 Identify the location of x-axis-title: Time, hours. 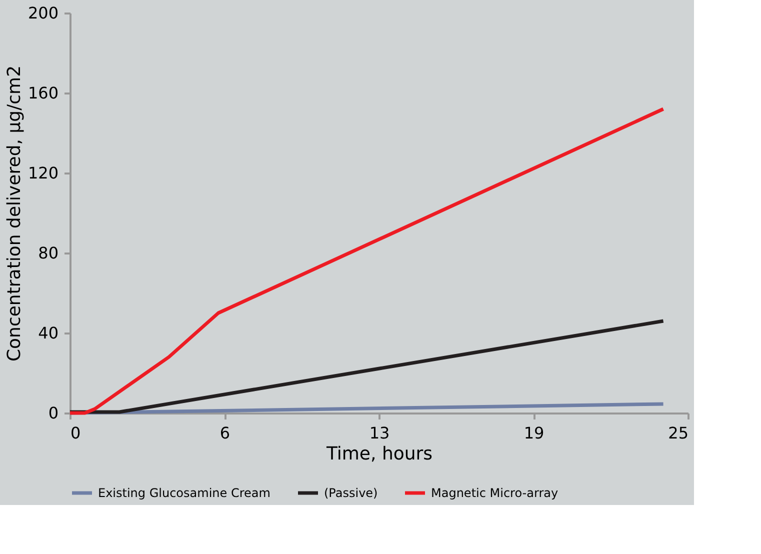
(379, 454).